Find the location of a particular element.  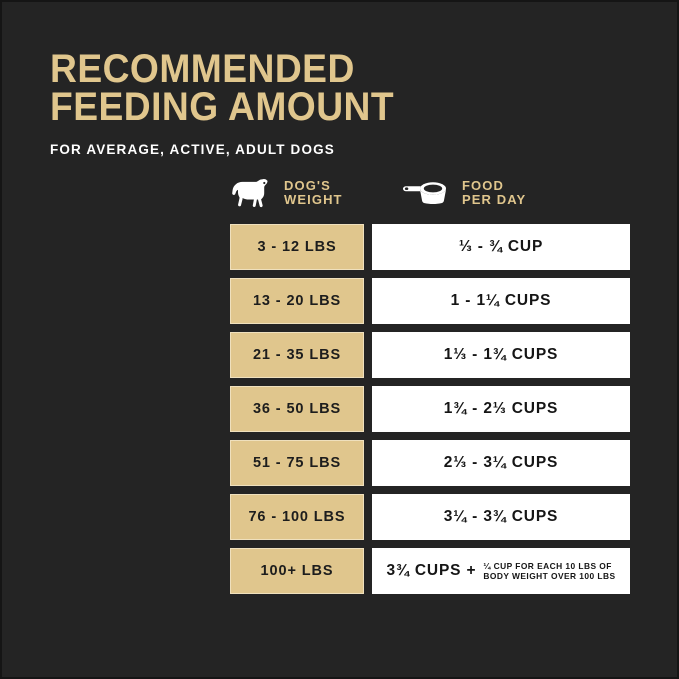

measuring-cup-icon is located at coordinates (426, 193).